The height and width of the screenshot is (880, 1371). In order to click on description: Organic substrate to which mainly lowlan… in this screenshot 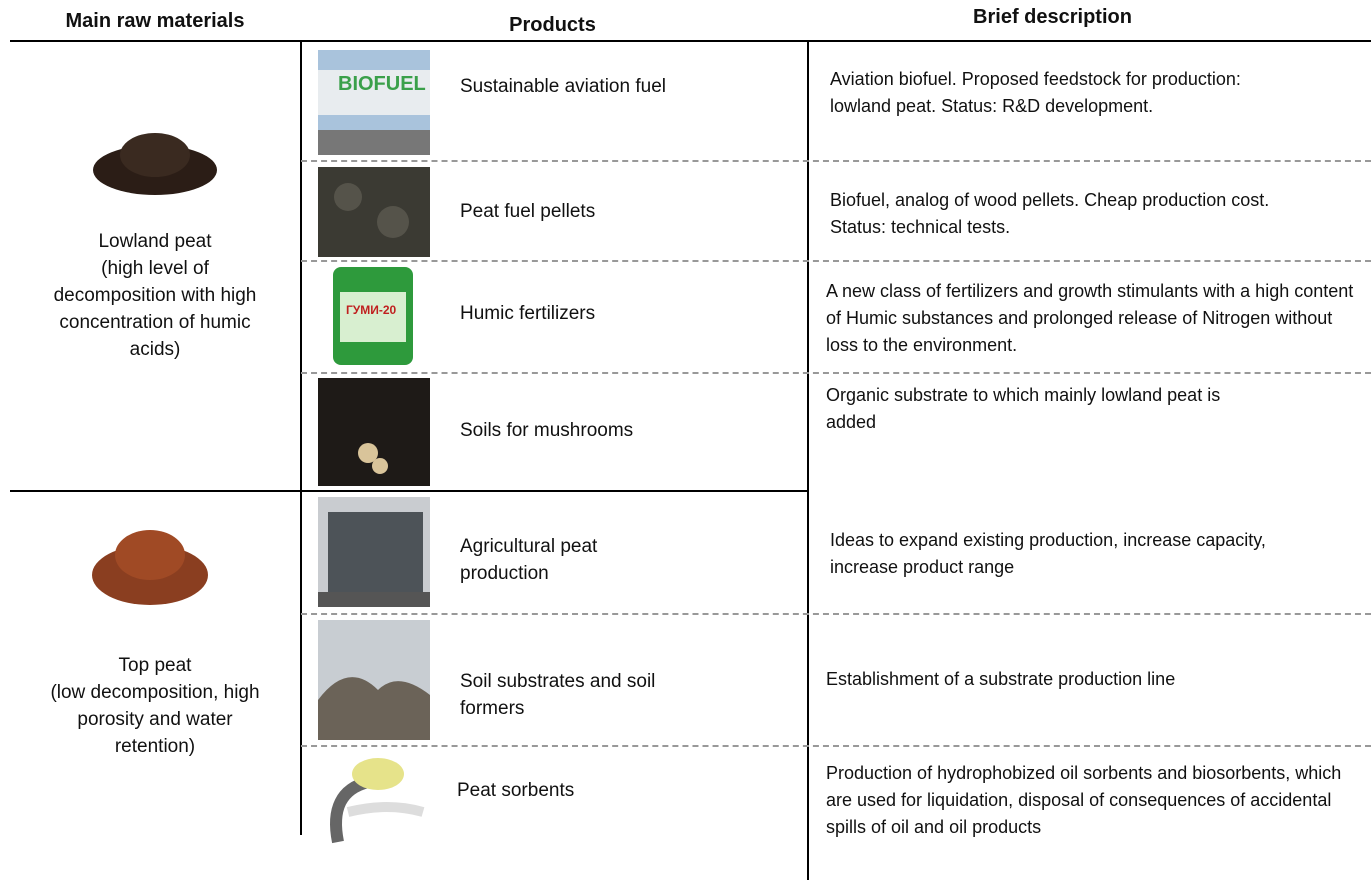, I will do `click(1023, 408)`.